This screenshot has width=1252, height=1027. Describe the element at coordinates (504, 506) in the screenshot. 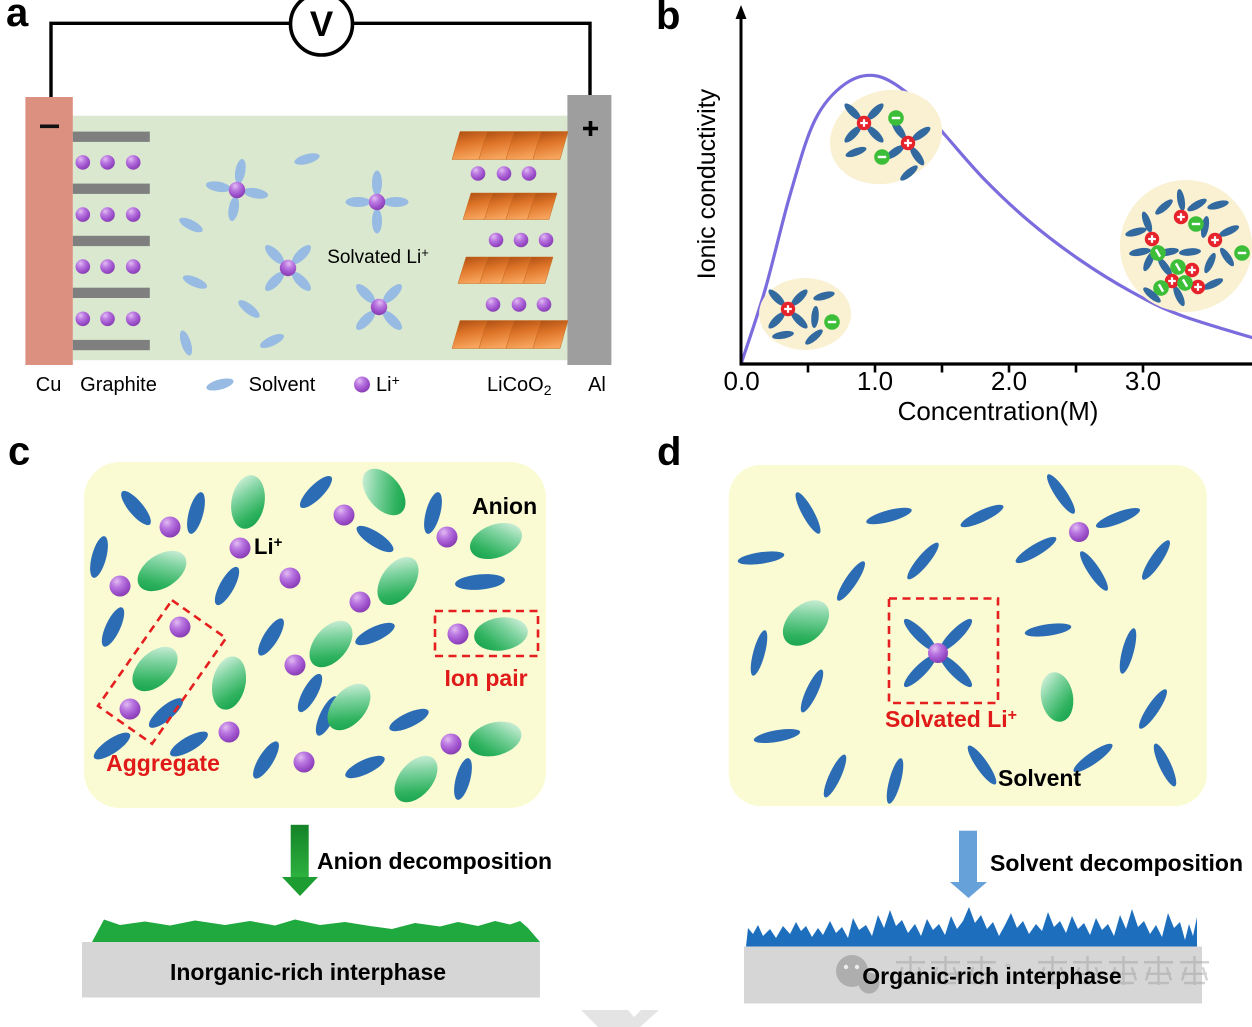

I see `svg-text: Anion` at that location.